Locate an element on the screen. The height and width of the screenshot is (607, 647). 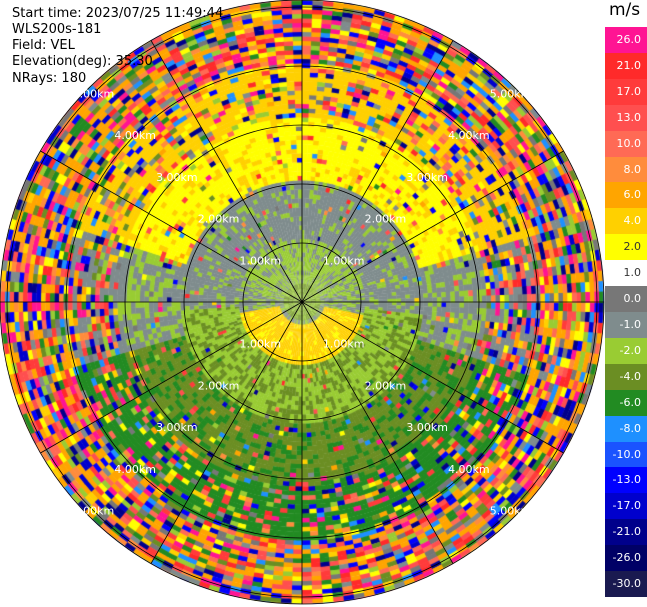
colorbar-tick-label: -2.0 is located at coordinates (630, 350).